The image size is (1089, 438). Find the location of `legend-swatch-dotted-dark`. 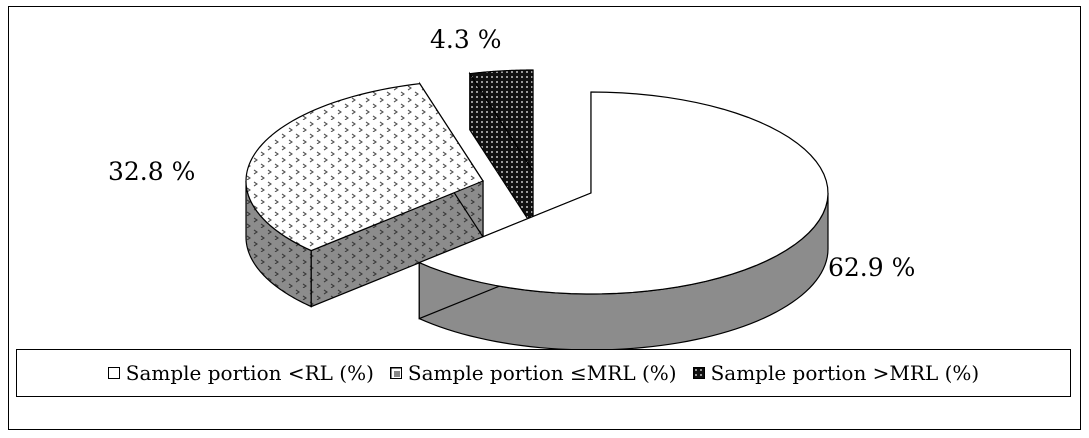

legend-swatch-dotted-dark is located at coordinates (698, 373).